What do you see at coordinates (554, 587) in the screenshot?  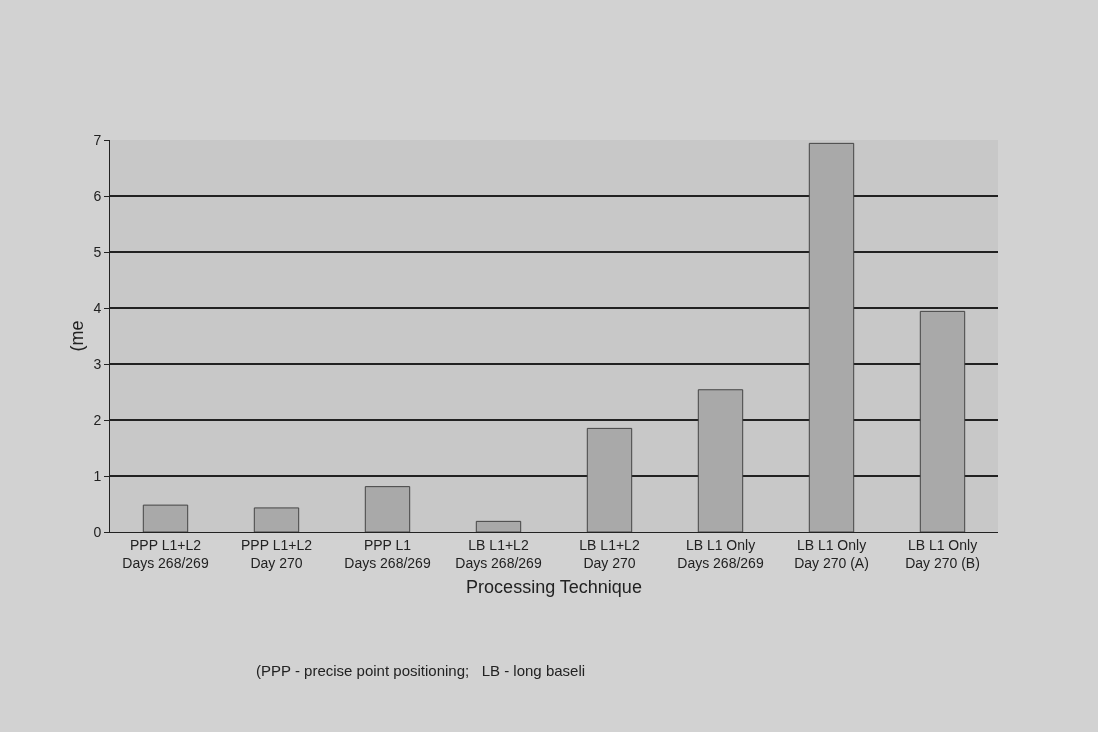 I see `x-axis-title: Processing Technique` at bounding box center [554, 587].